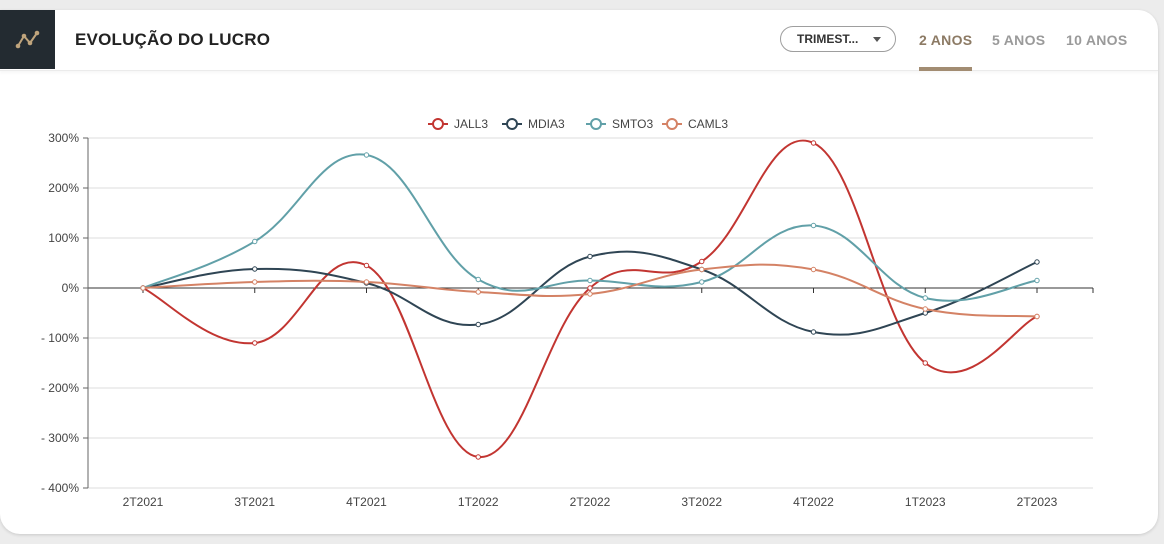 The height and width of the screenshot is (544, 1164). I want to click on tab-2-anos: 2 ANOS, so click(946, 40).